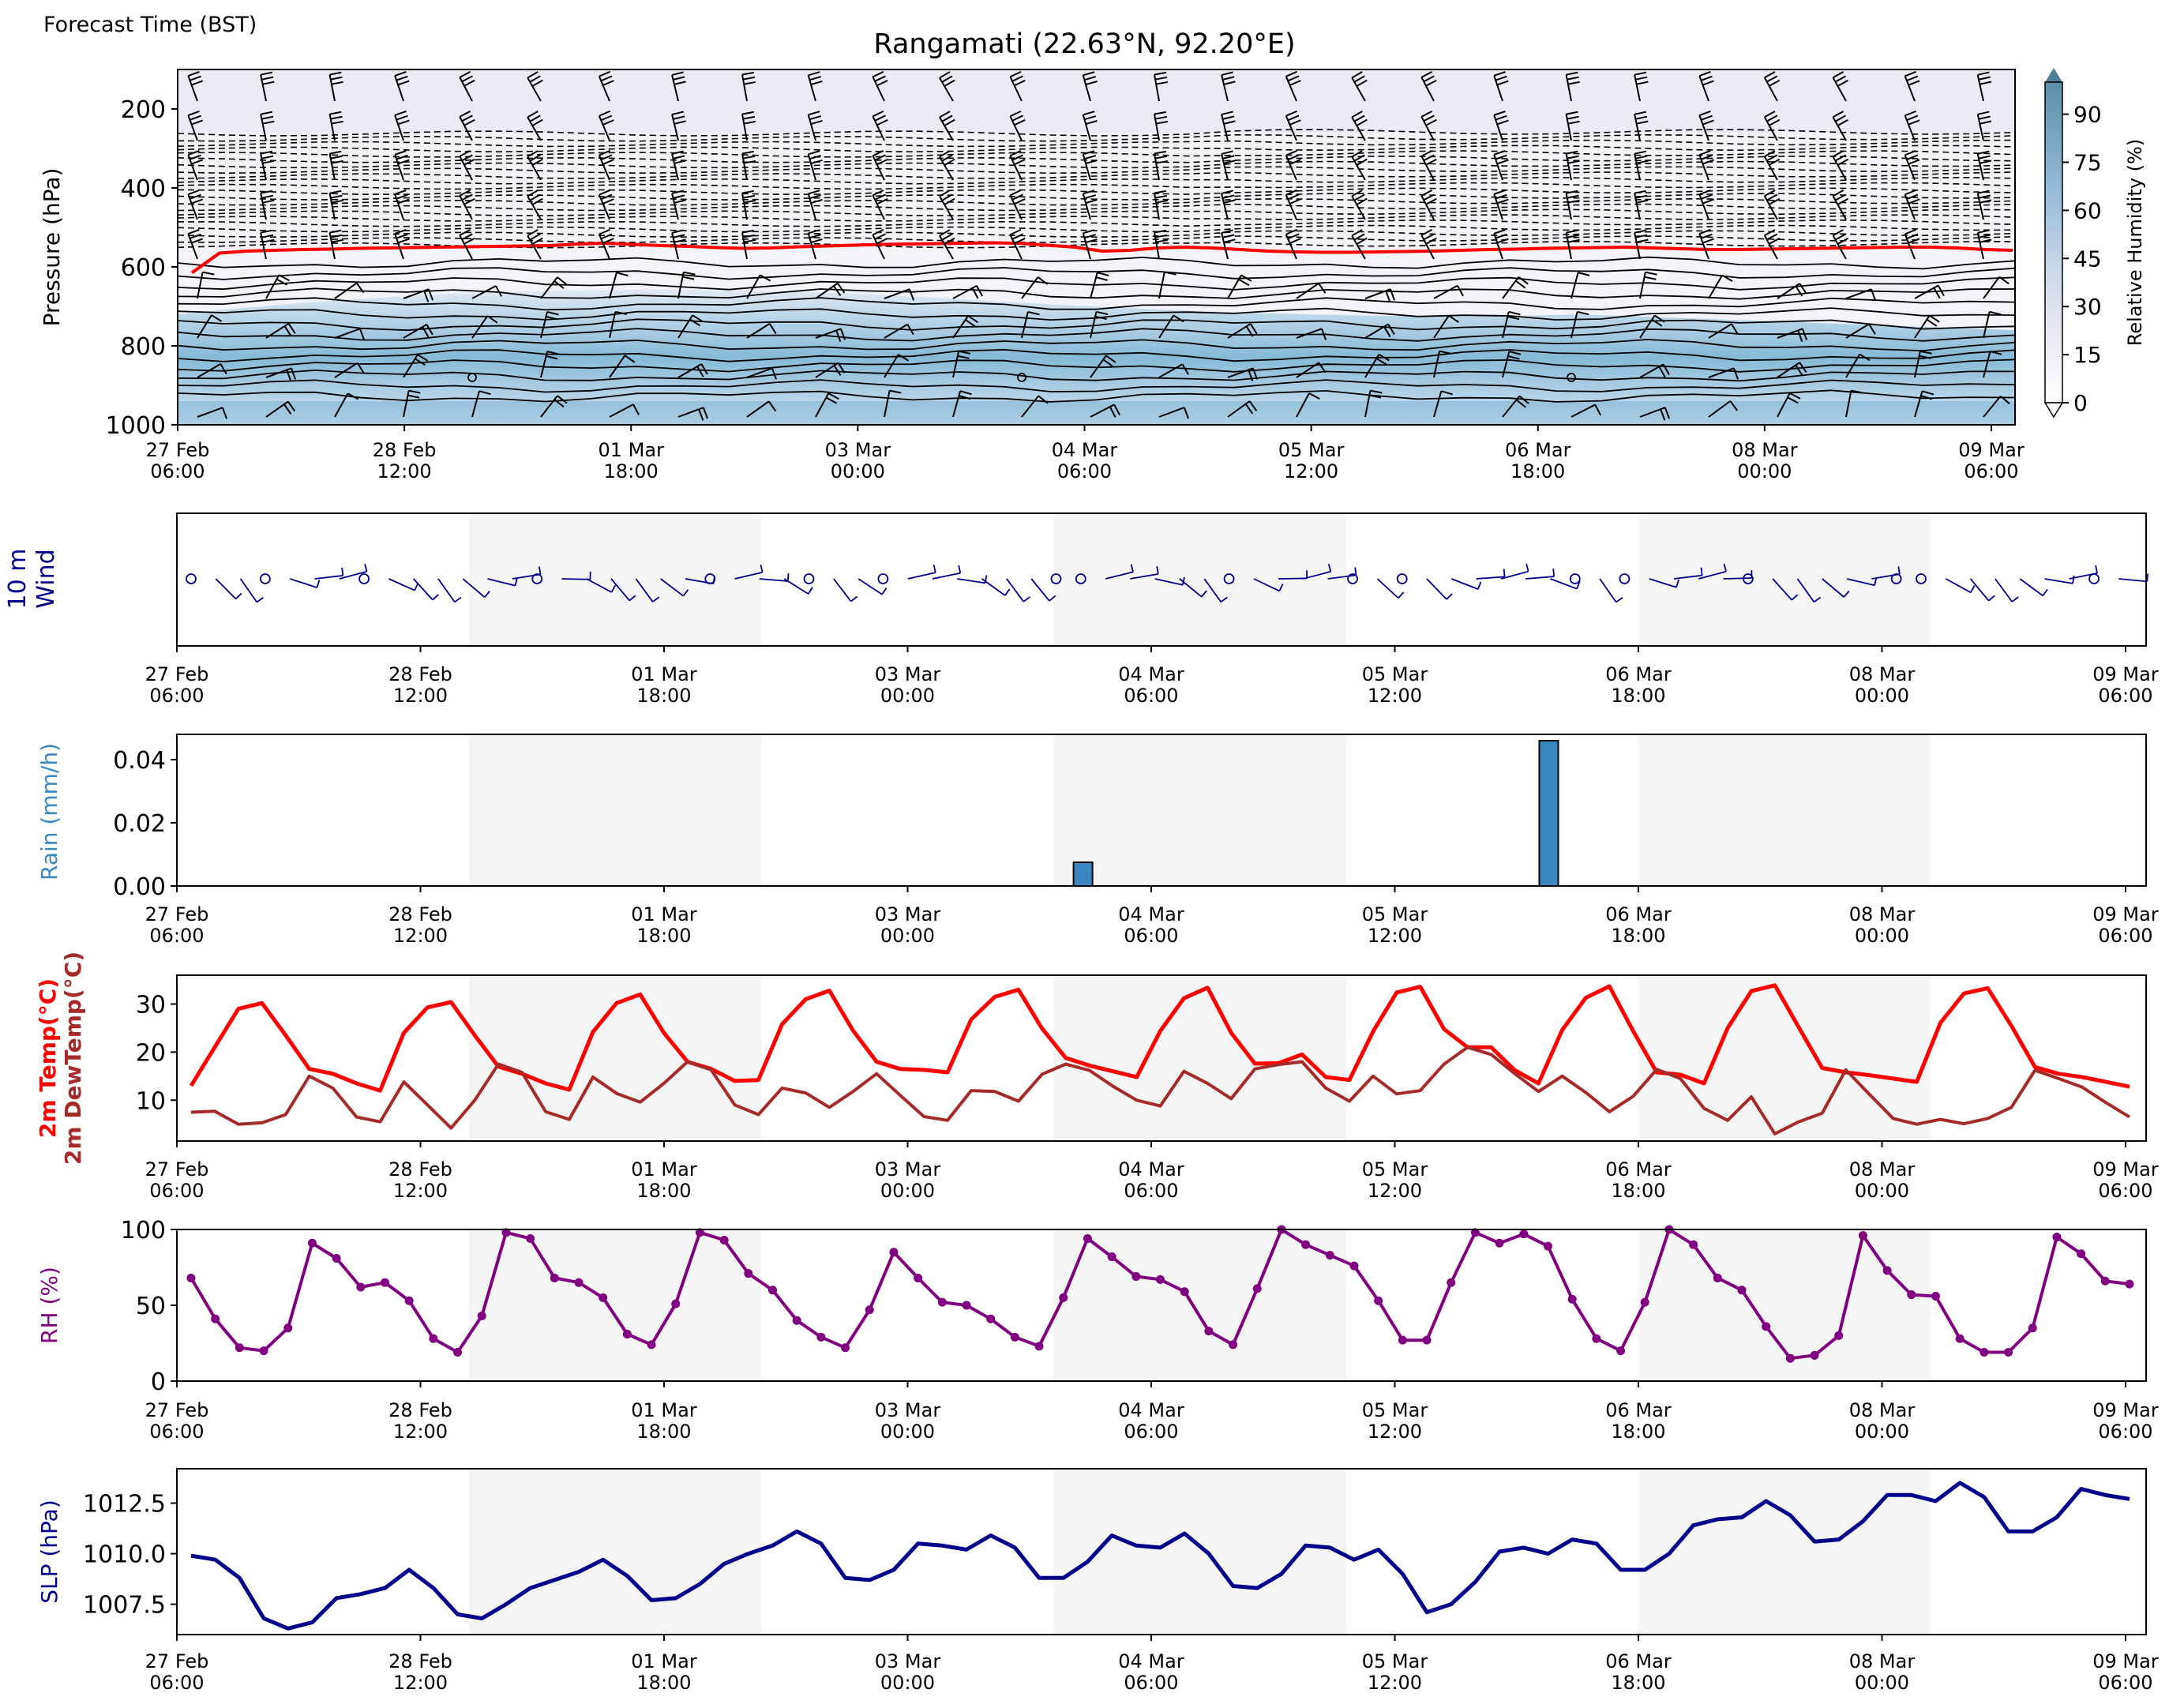 The height and width of the screenshot is (1708, 2169). I want to click on y-axis-label-temp: 2m Temp(°C), so click(48, 1058).